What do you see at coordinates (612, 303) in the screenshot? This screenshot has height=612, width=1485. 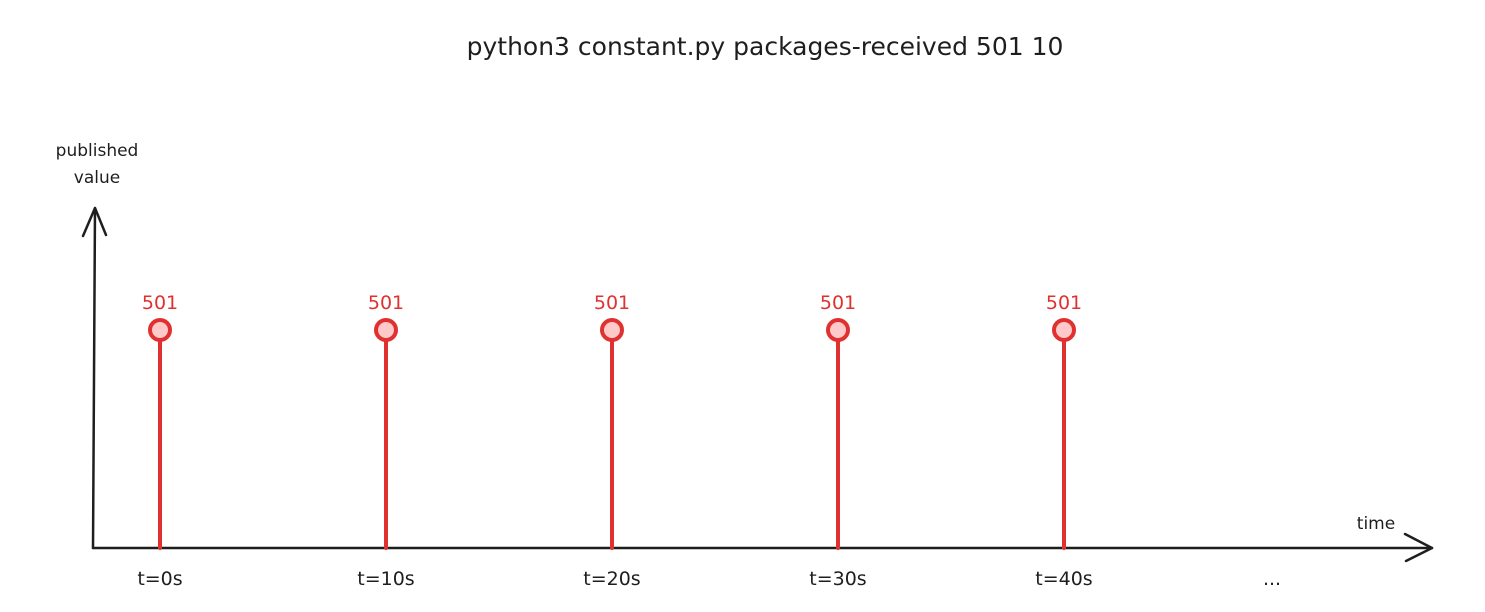 I see `data-label-2: 501` at bounding box center [612, 303].